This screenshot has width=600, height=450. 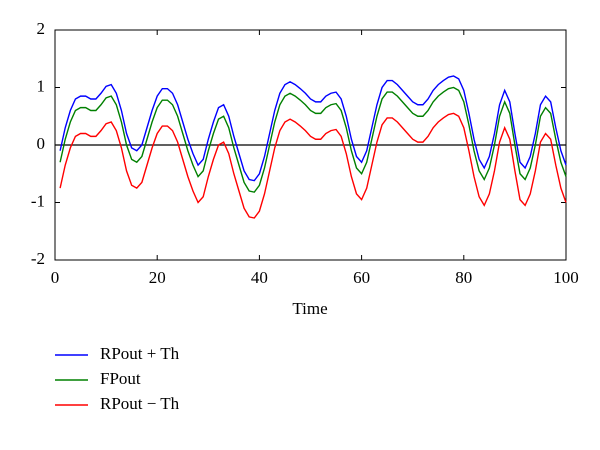 I want to click on x-tick-label: 80, so click(x=463, y=277).